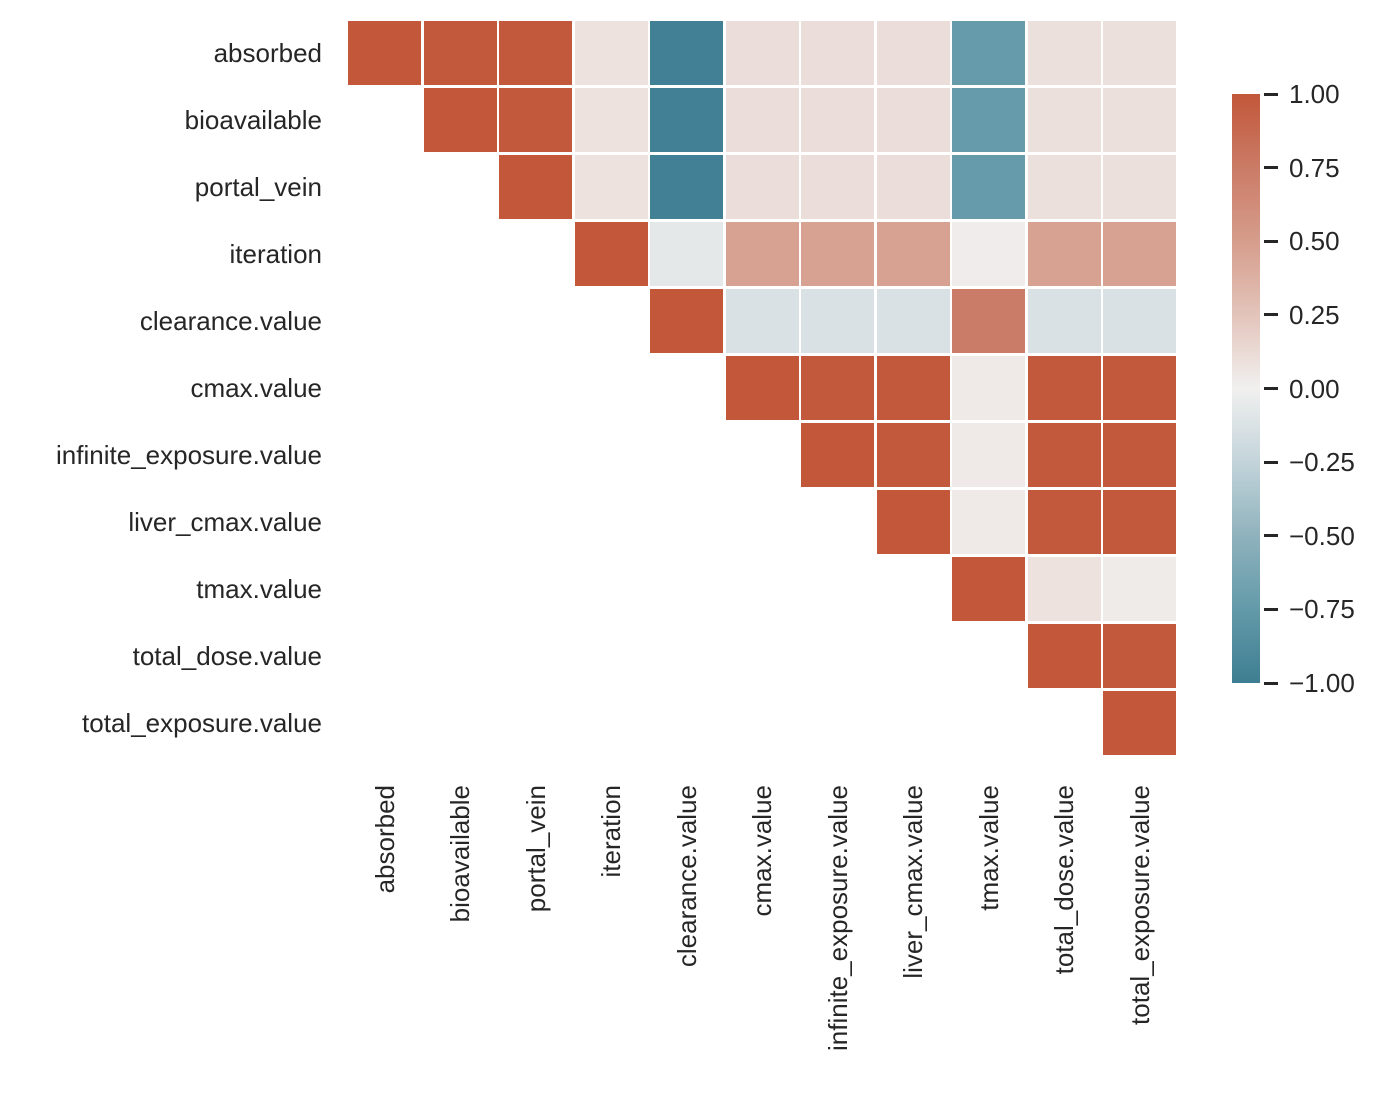 The image size is (1379, 1104). What do you see at coordinates (1064, 880) in the screenshot?
I see `x-tick-label-total_dose.value: total_dose.value` at bounding box center [1064, 880].